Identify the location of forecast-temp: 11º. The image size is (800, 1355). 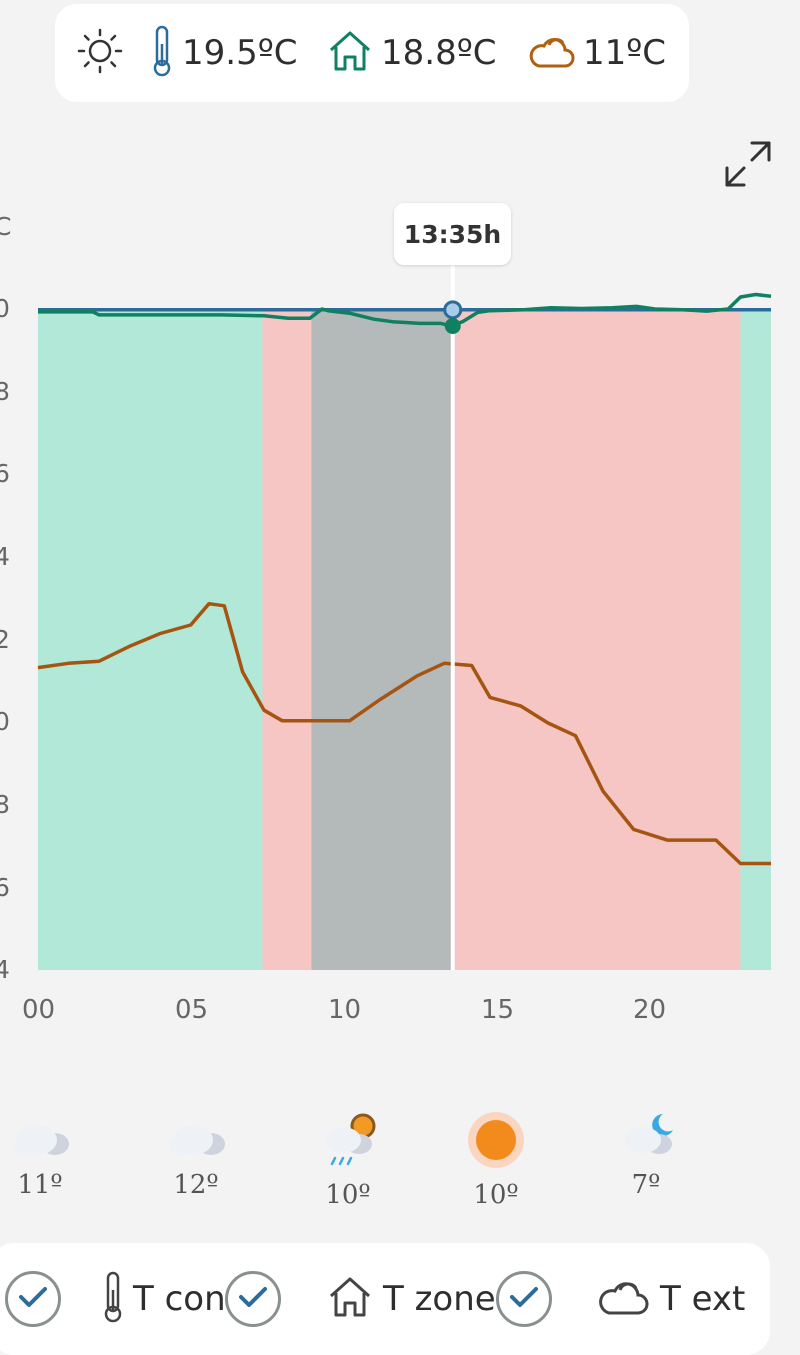
(40, 1185).